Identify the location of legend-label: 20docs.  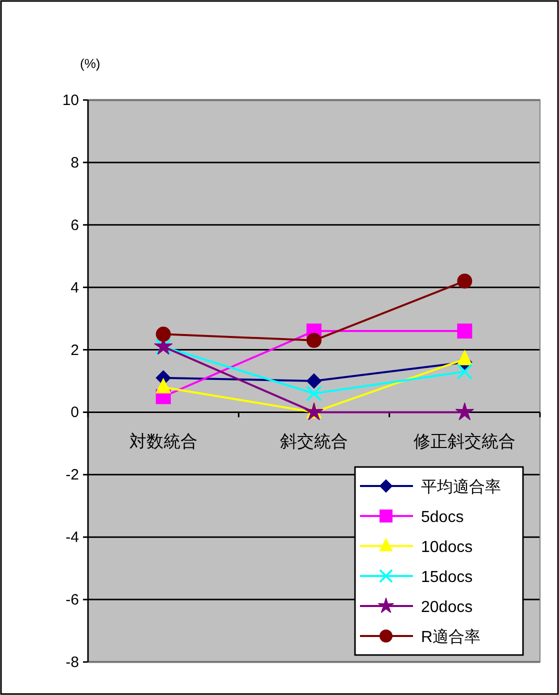
(447, 607).